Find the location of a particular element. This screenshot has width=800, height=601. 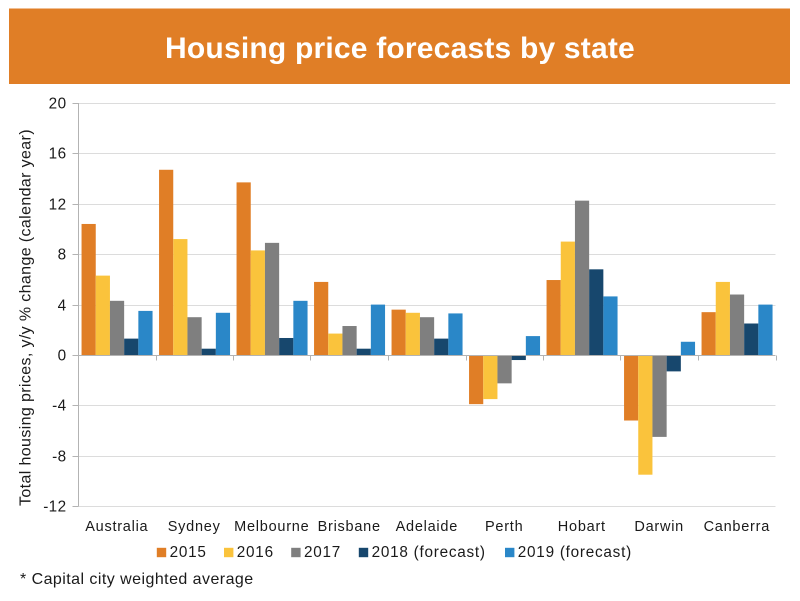

svg-text: 16 is located at coordinates (58, 154).